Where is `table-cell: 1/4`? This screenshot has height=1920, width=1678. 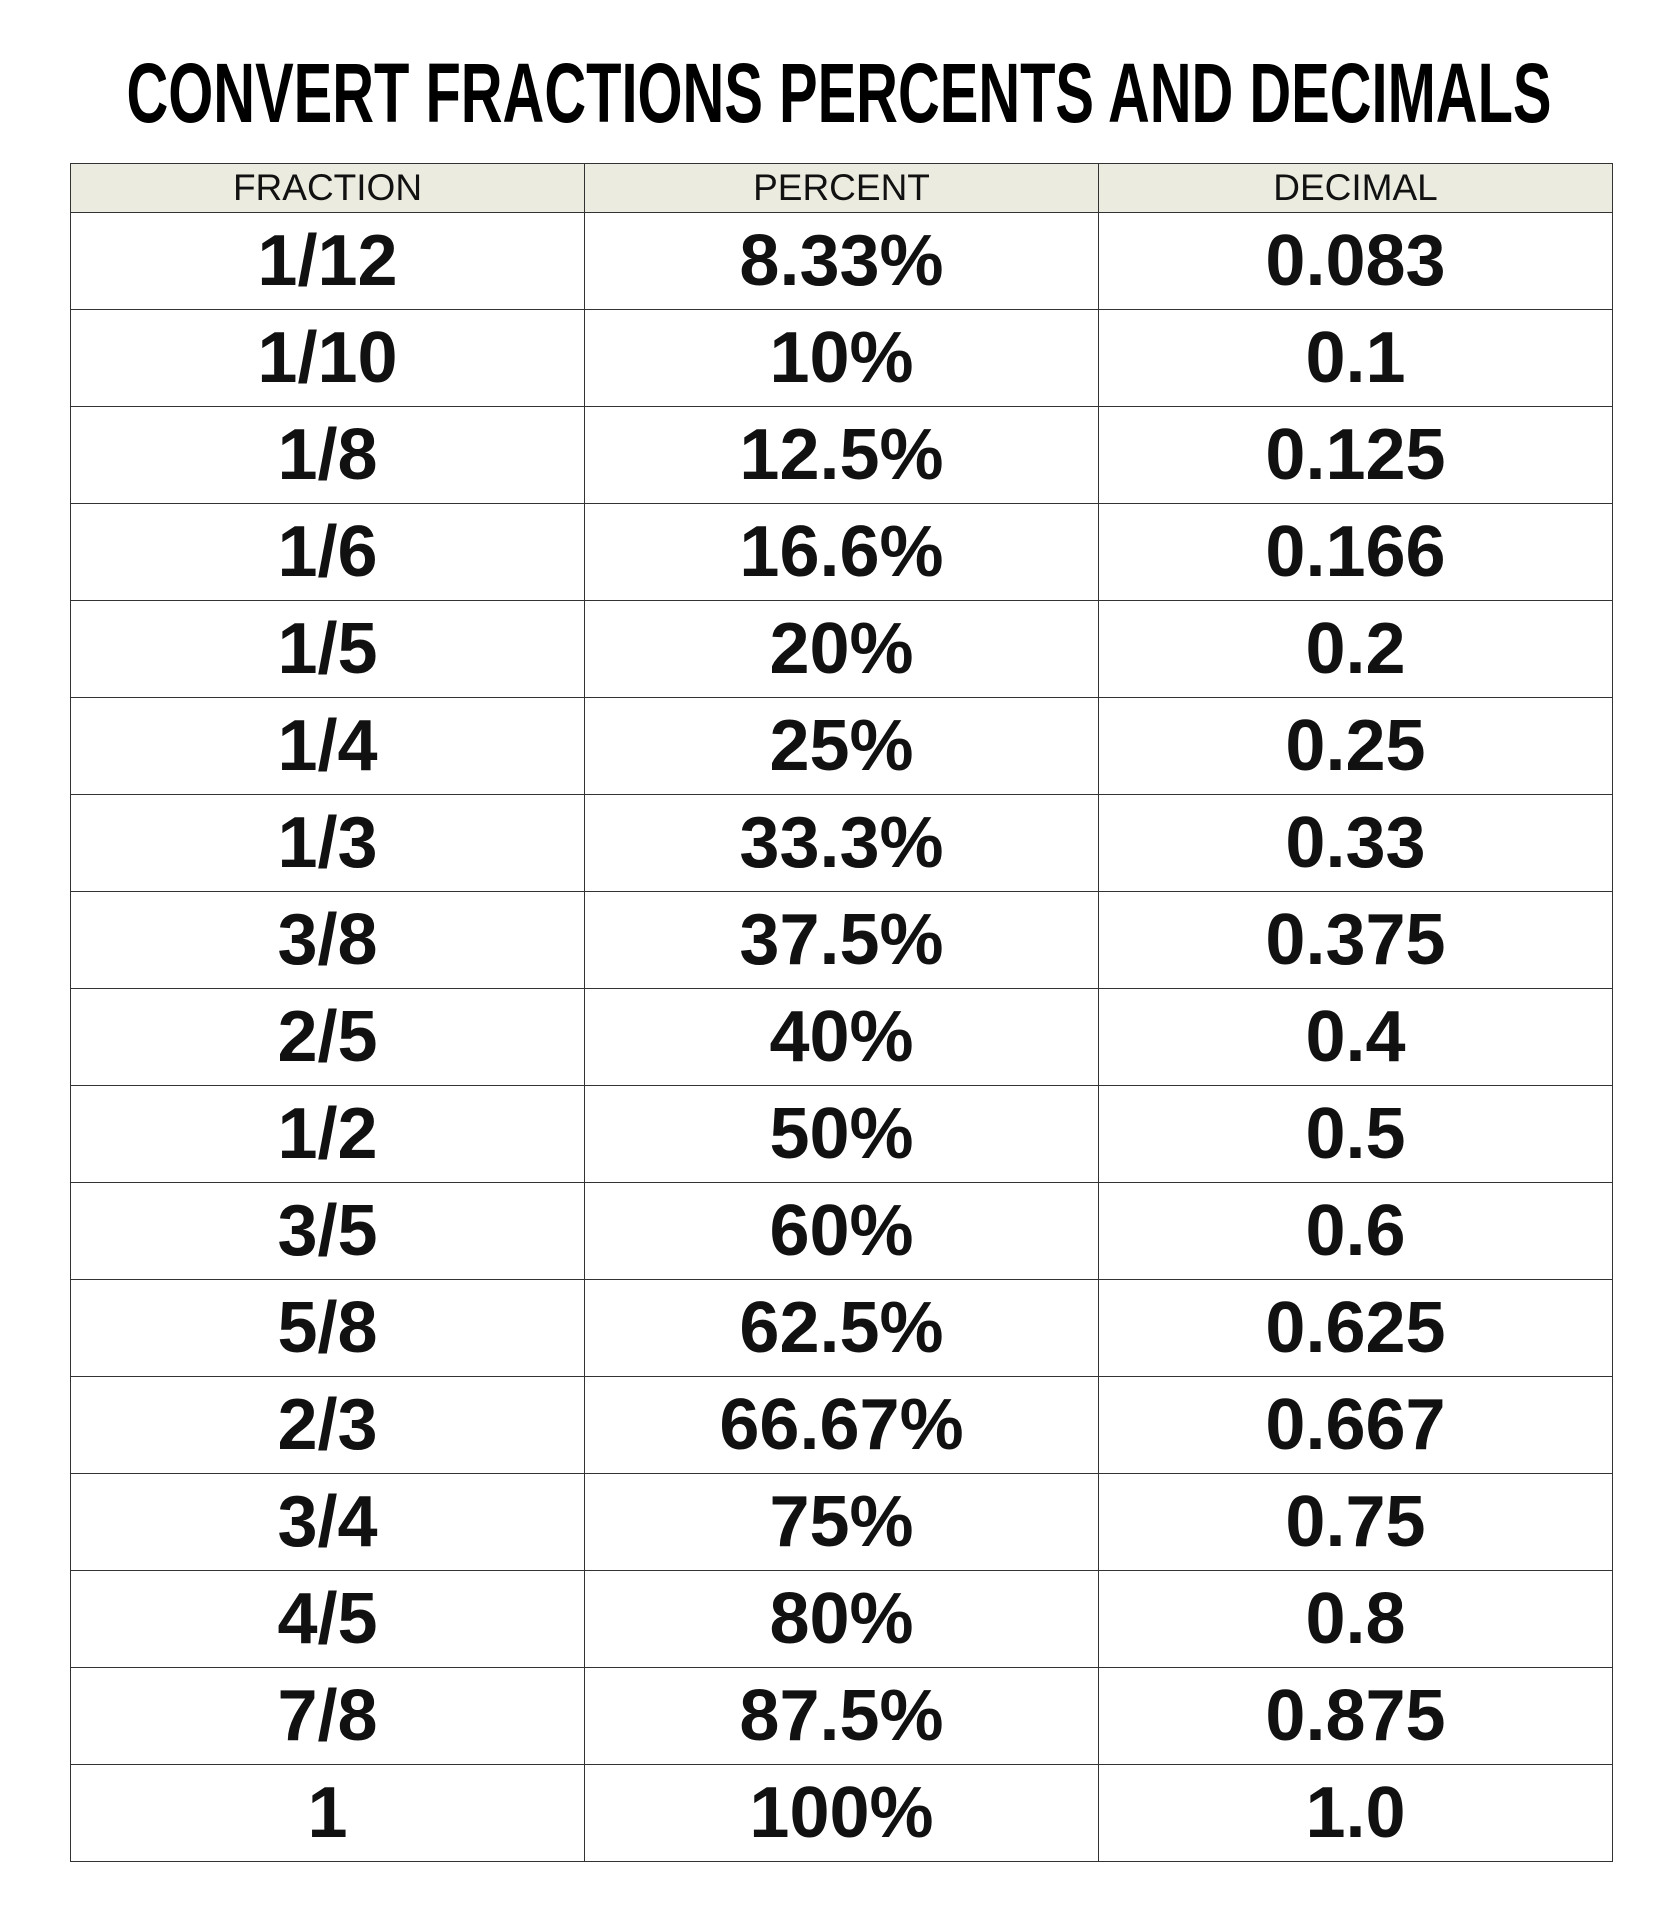 table-cell: 1/4 is located at coordinates (327, 746).